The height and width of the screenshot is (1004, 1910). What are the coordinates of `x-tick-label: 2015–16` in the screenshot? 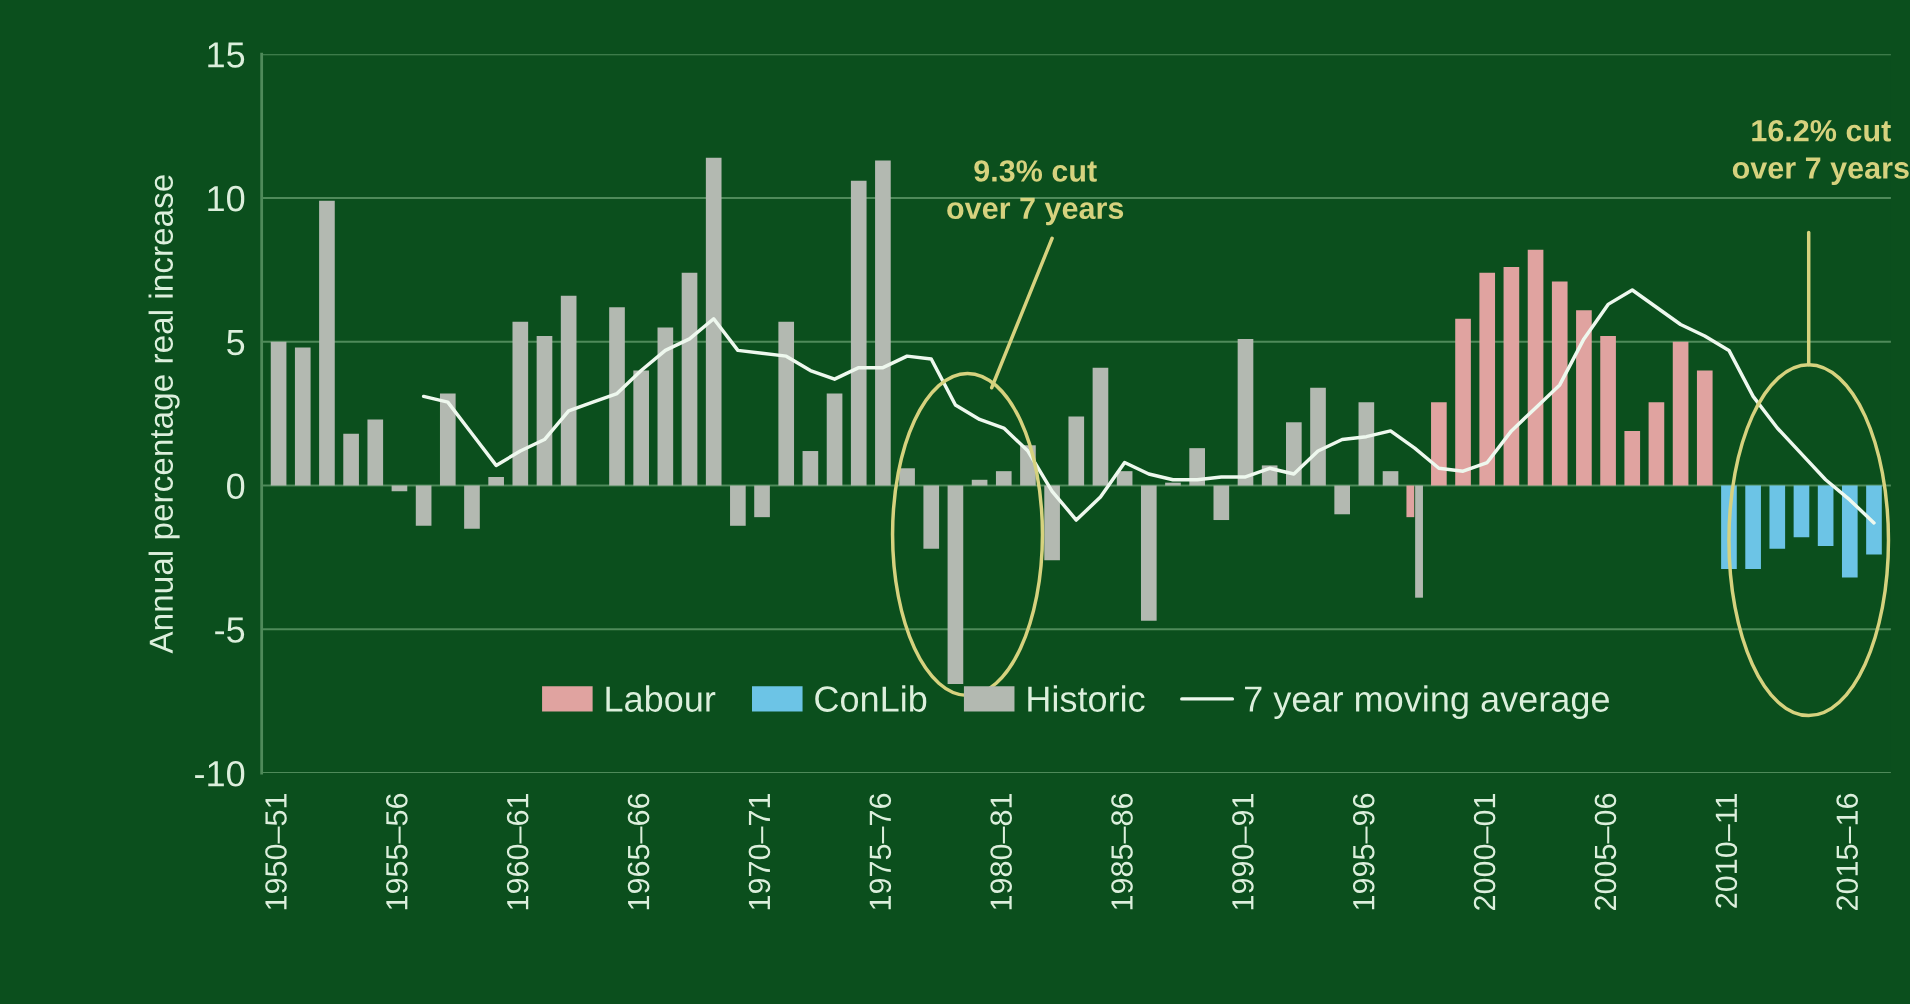 It's located at (1847, 851).